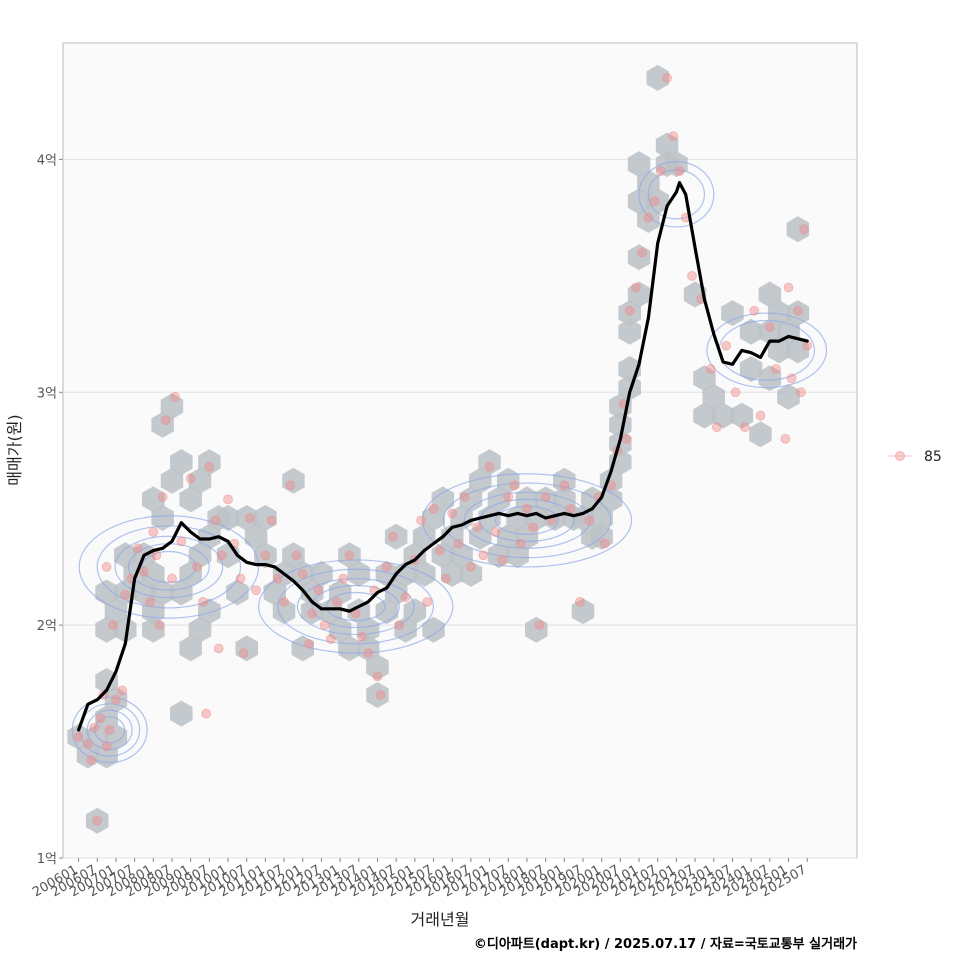  What do you see at coordinates (47, 160) in the screenshot?
I see `y-tick-label: 4억` at bounding box center [47, 160].